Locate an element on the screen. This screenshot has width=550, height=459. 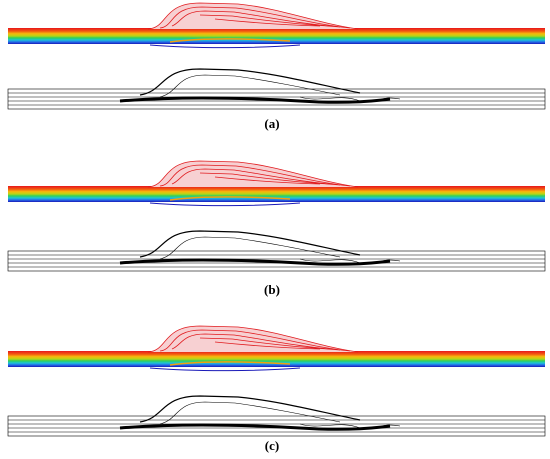
panel-label: (c) is located at coordinates (272, 445).